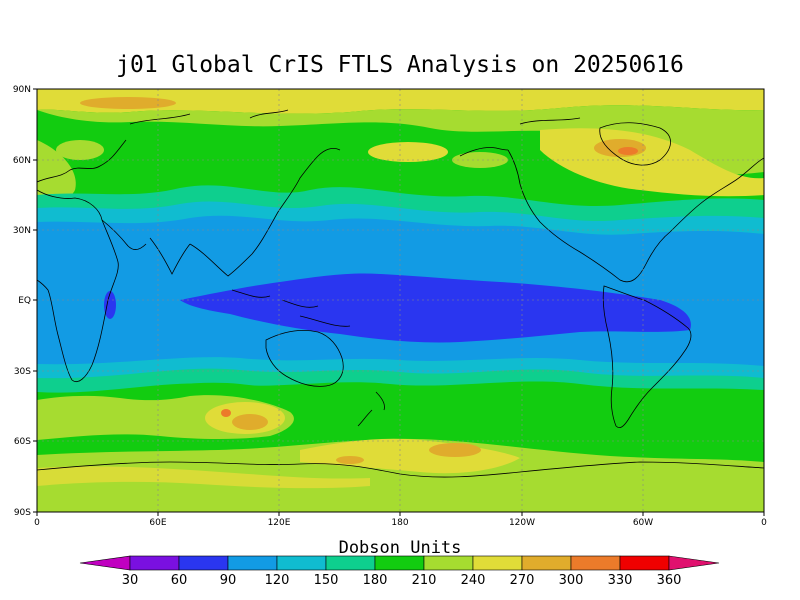  I want to click on lat-label: 90N, so click(22, 90).